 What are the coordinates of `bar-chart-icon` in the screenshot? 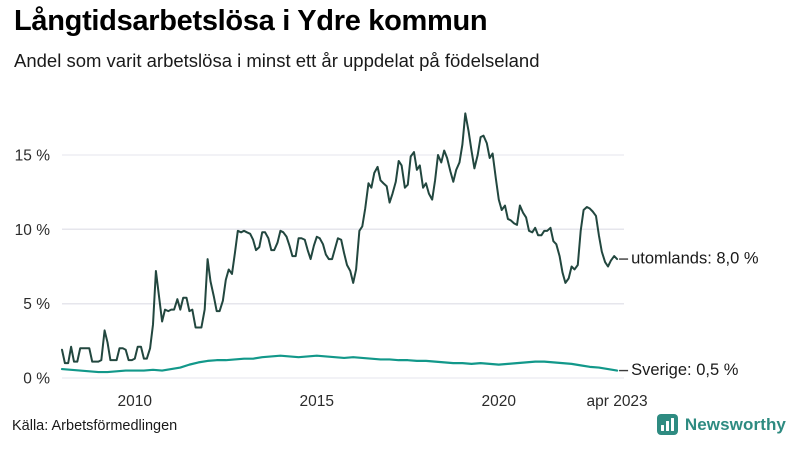 It's located at (667, 424).